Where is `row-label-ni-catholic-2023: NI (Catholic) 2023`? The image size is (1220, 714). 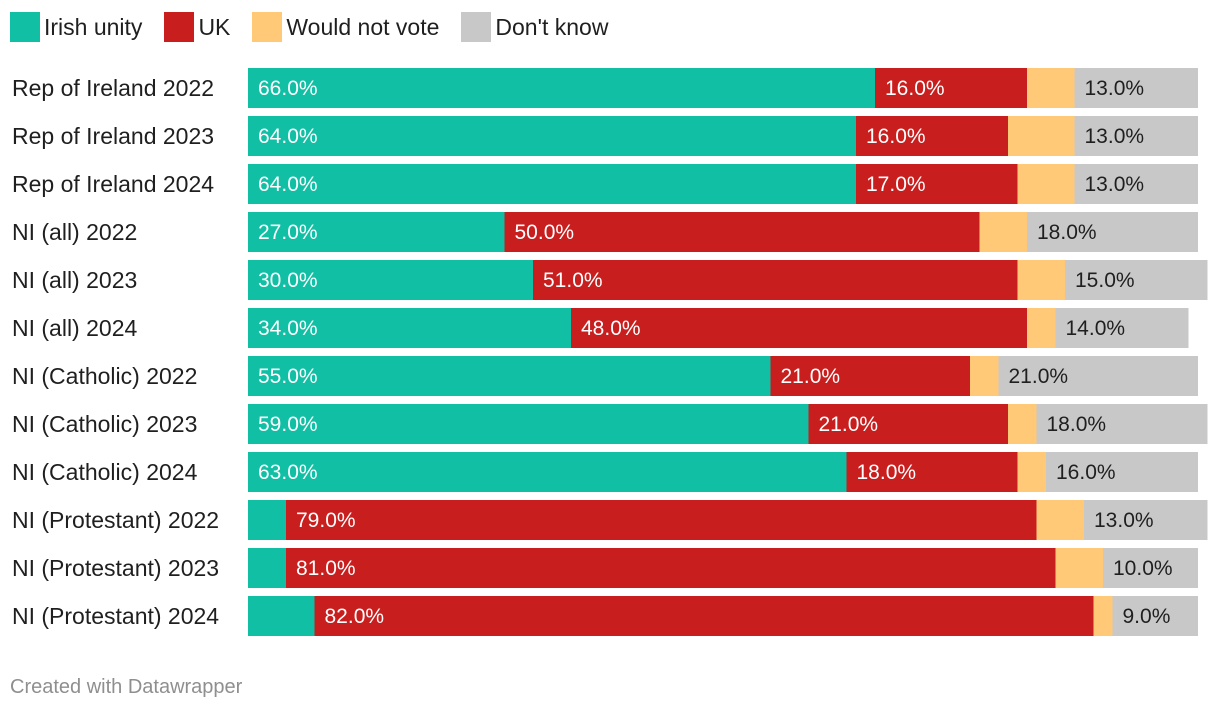 row-label-ni-catholic-2023: NI (Catholic) 2023 is located at coordinates (104, 424).